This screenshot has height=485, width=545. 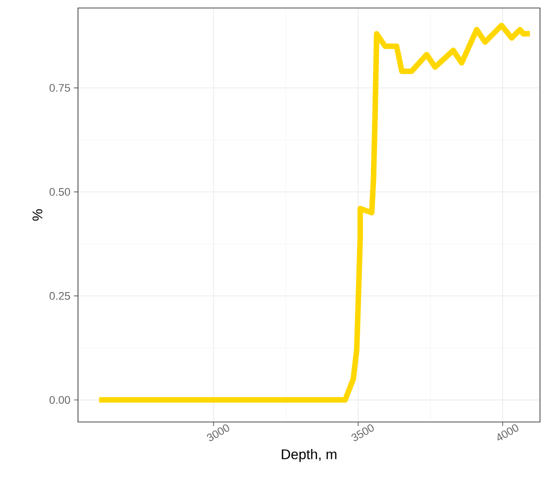 I want to click on x-axis-title: Depth, m, so click(x=309, y=455).